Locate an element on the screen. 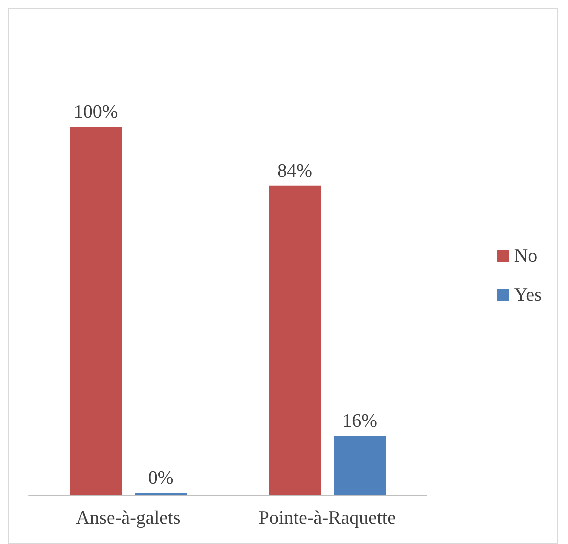  legend-label: No is located at coordinates (526, 256).